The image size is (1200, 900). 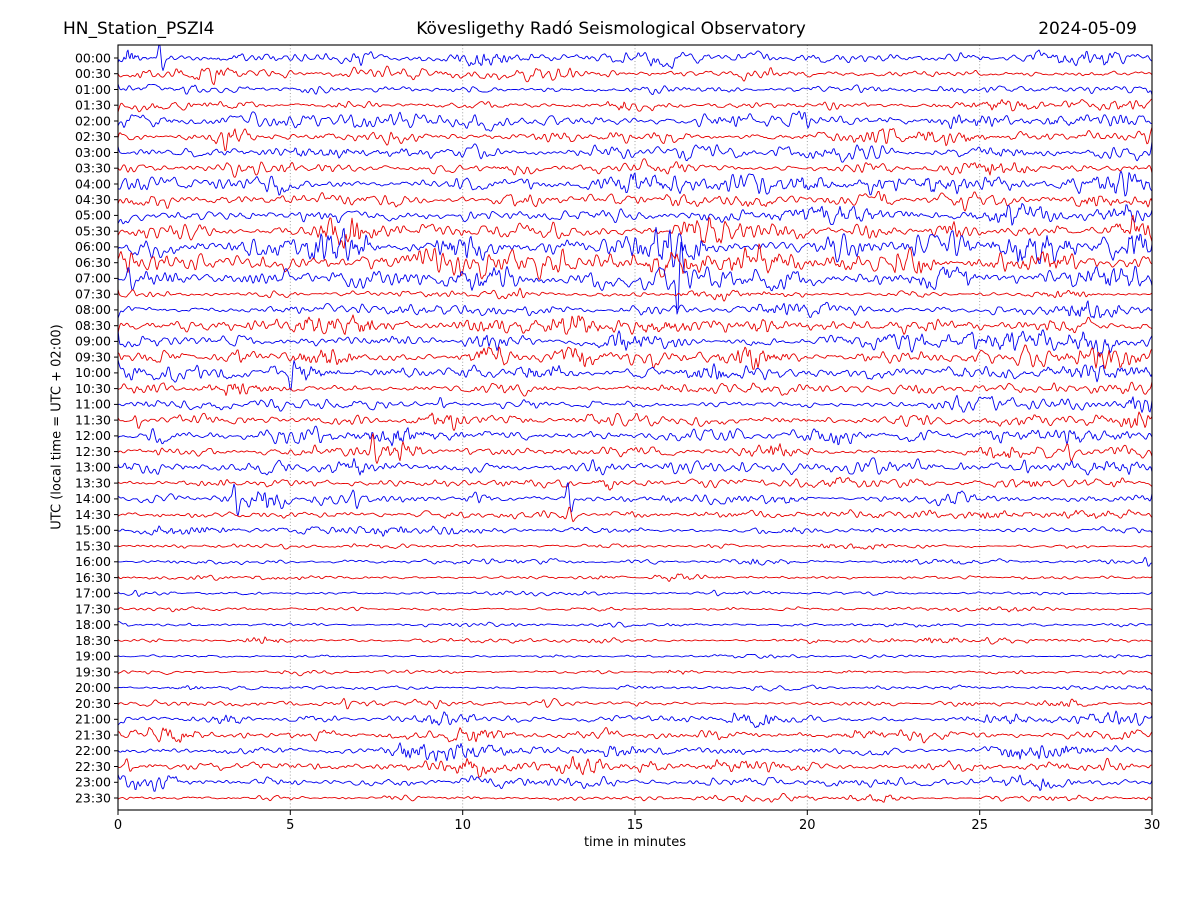 What do you see at coordinates (635, 609) in the screenshot?
I see `trace-17:30` at bounding box center [635, 609].